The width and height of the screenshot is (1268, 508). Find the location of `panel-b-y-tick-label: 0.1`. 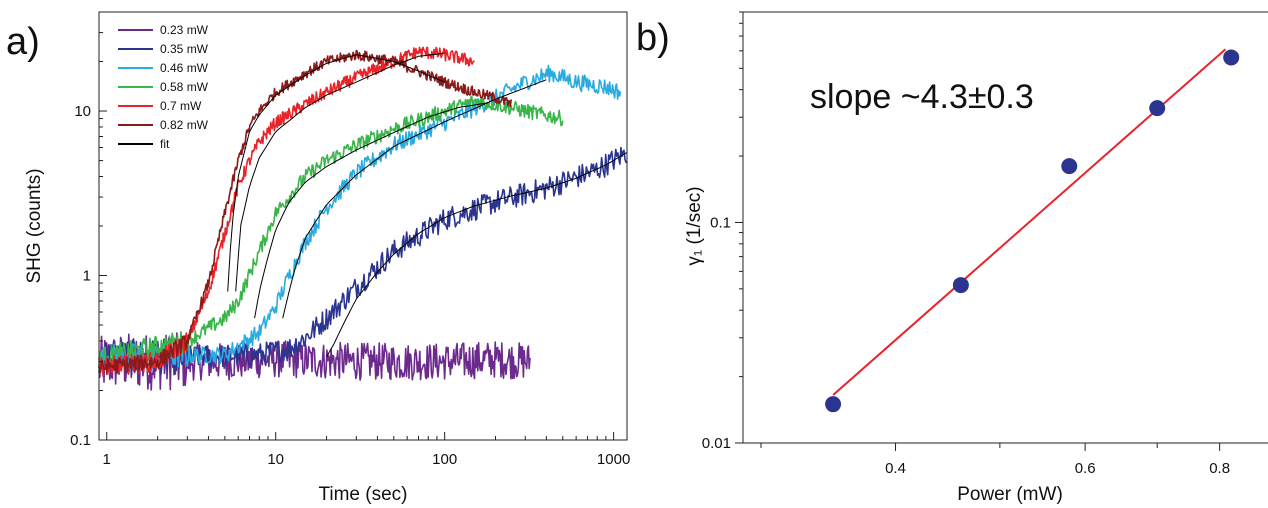

panel-b-y-tick-label: 0.1 is located at coordinates (720, 222).